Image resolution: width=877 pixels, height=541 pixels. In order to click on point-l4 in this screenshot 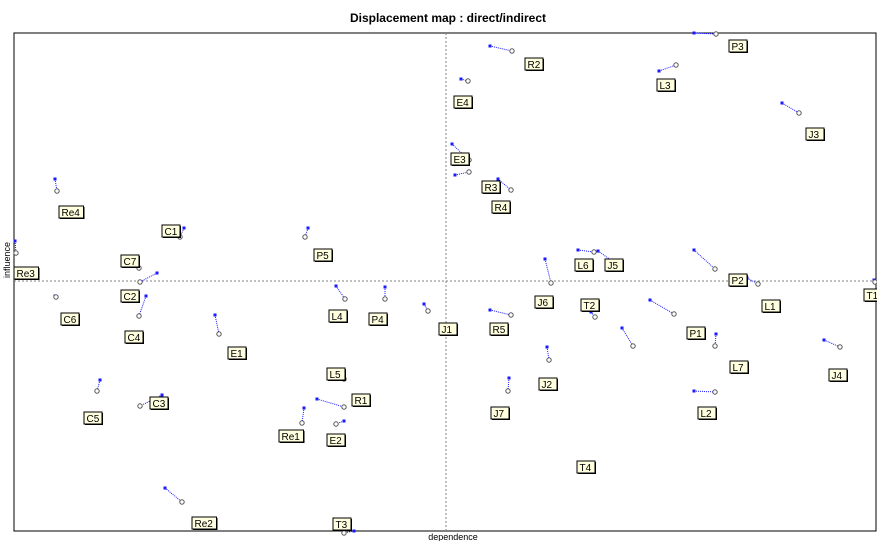, I will do `click(341, 293)`.